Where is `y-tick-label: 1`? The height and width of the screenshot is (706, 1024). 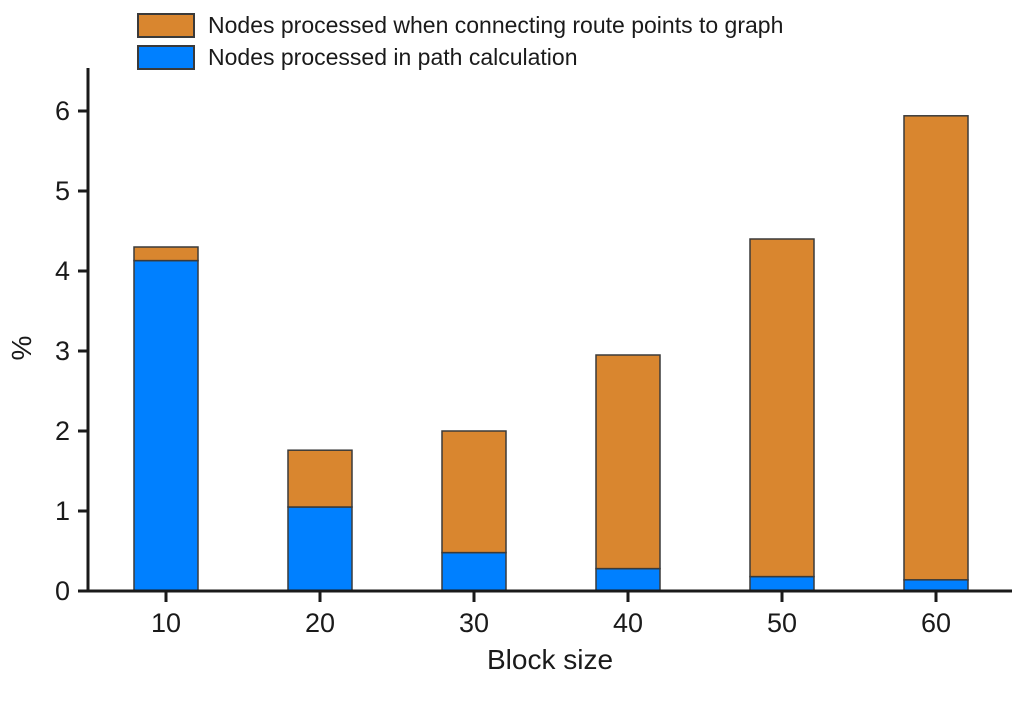 y-tick-label: 1 is located at coordinates (62, 511).